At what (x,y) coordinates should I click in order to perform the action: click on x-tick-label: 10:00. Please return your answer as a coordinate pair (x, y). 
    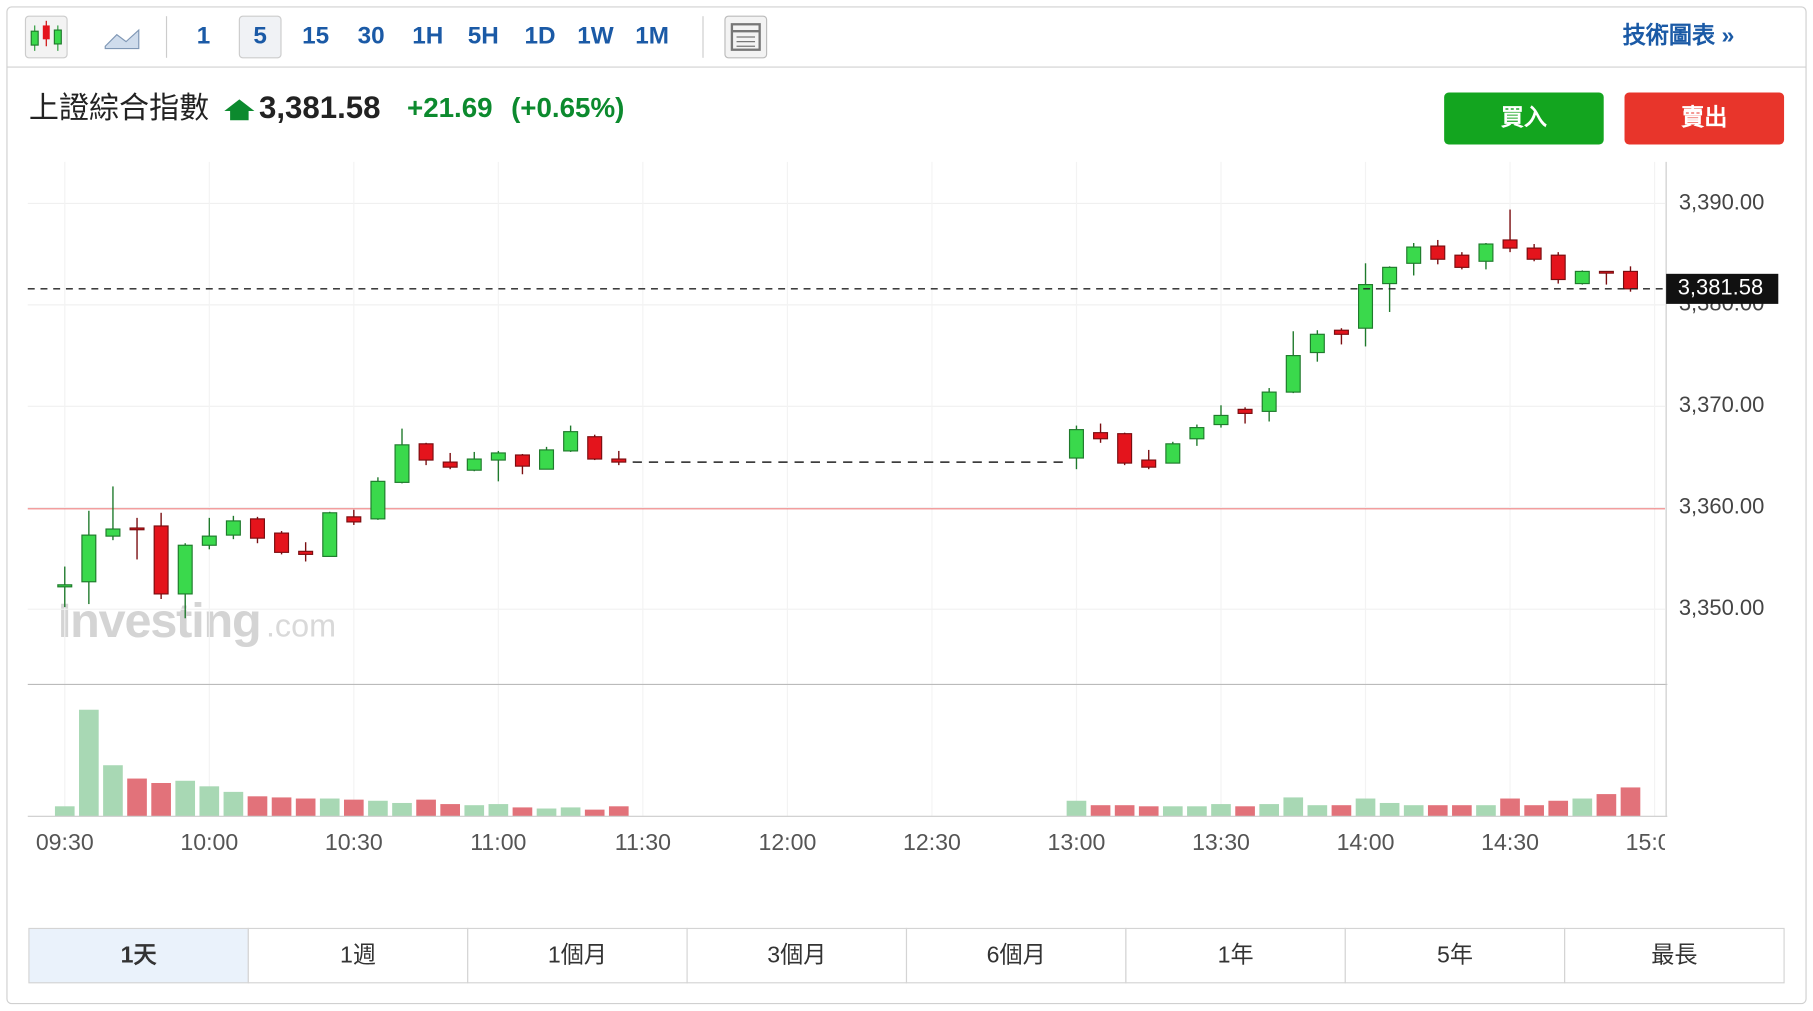
    Looking at the image, I should click on (209, 842).